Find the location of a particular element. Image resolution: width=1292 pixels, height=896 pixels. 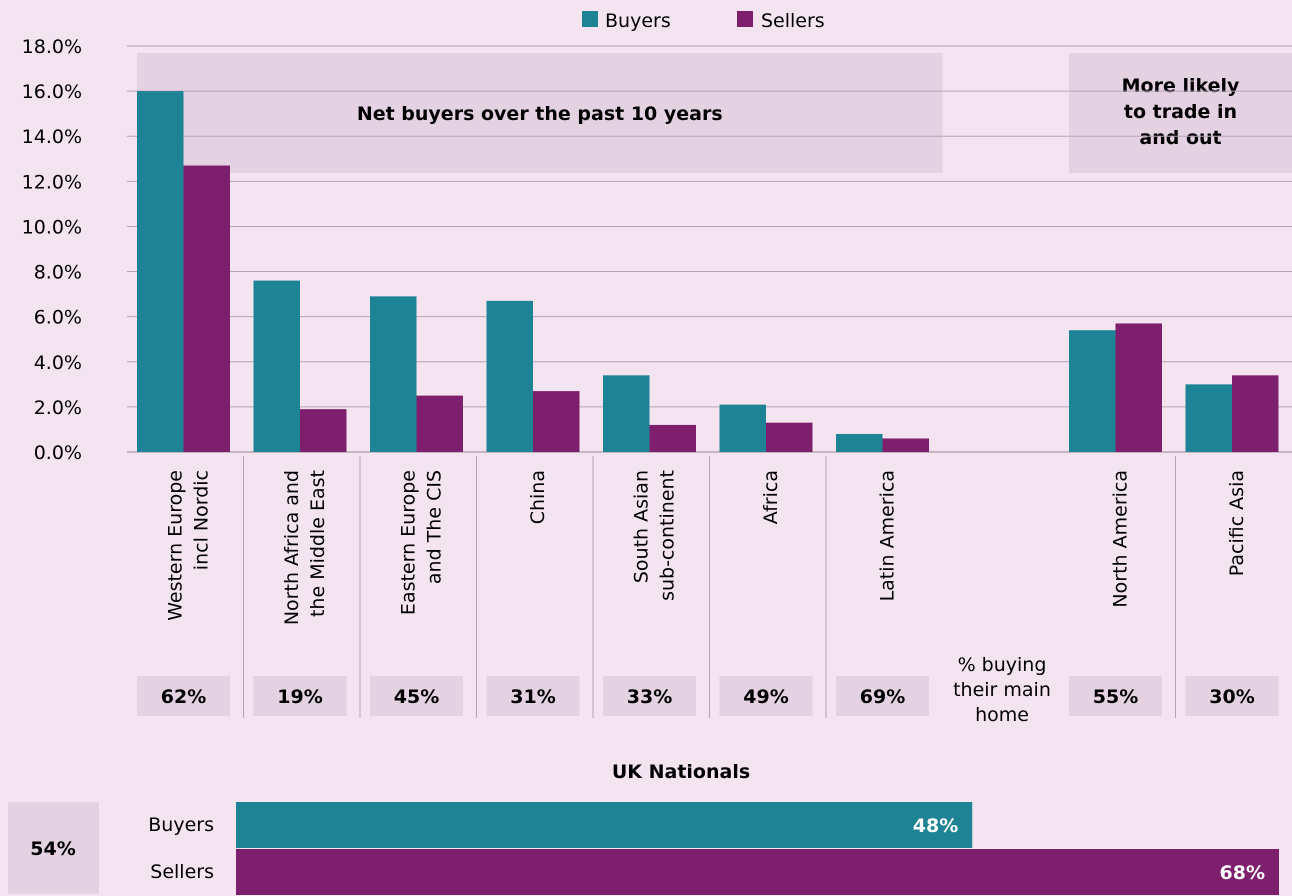

category-label-line: China is located at coordinates (538, 497).